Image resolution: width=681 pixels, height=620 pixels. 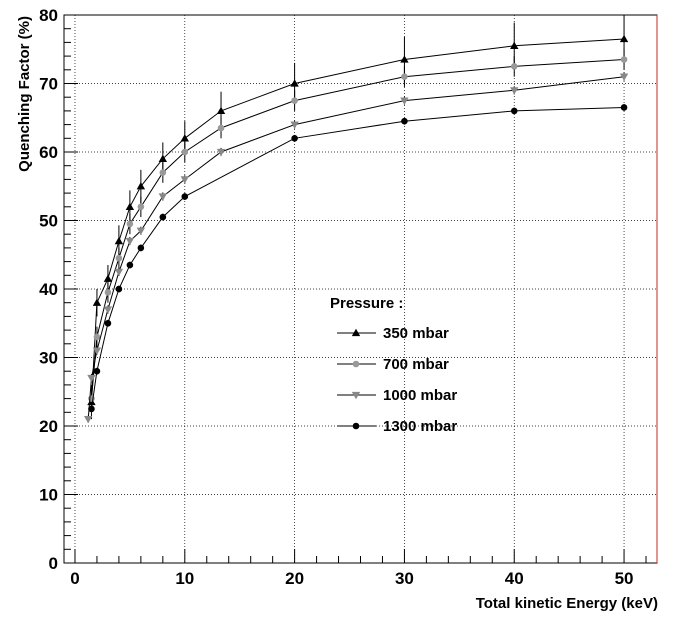 I want to click on legend-label: 350 mbar, so click(x=416, y=333).